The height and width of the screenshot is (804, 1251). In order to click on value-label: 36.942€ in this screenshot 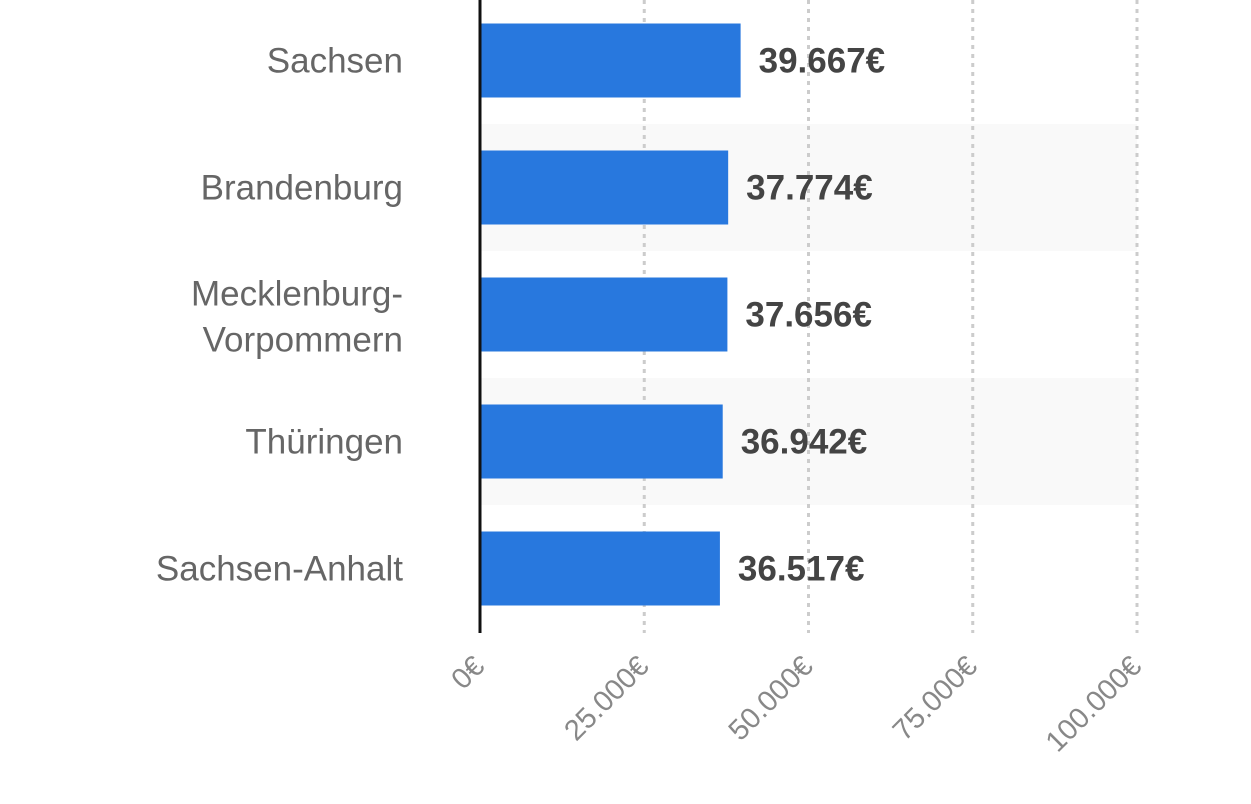, I will do `click(804, 442)`.